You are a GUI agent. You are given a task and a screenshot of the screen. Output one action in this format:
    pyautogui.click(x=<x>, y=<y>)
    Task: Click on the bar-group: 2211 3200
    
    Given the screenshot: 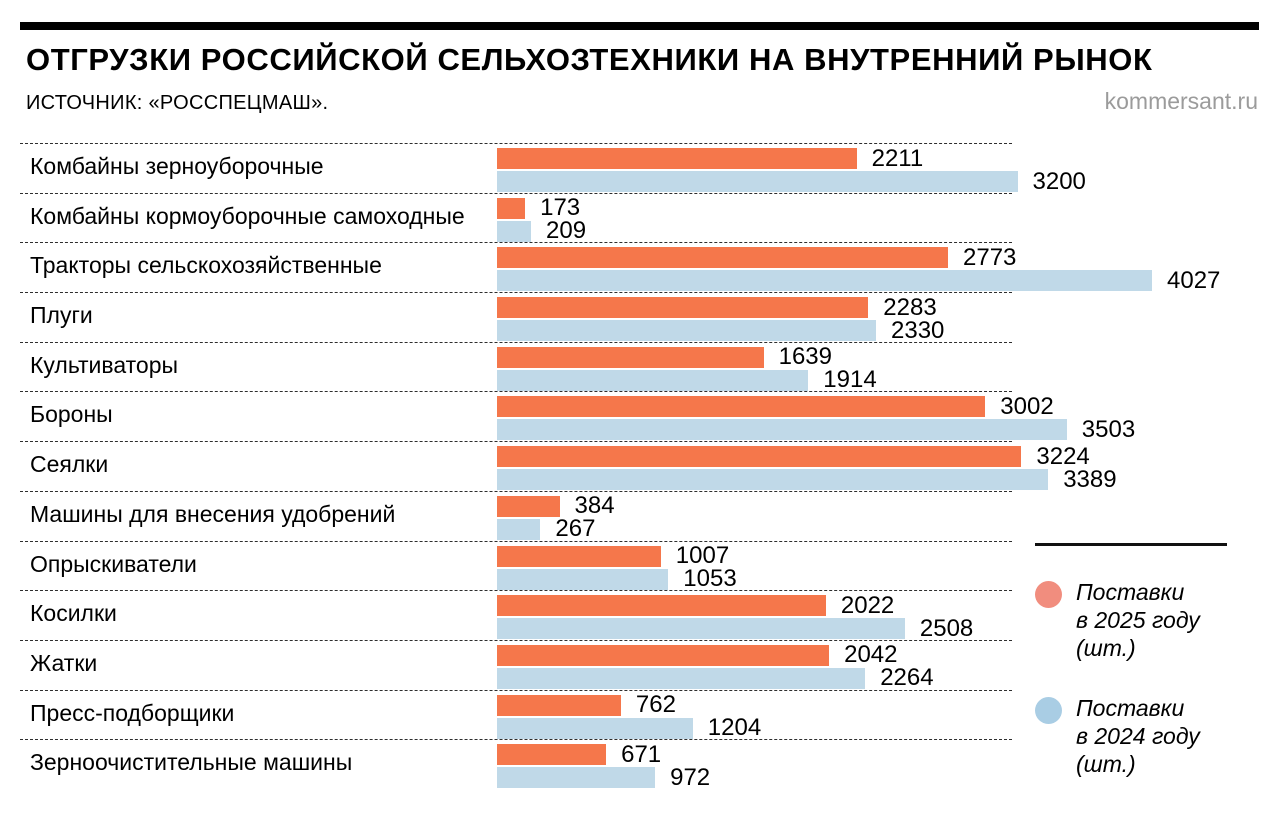 What is the action you would take?
    pyautogui.click(x=791, y=170)
    